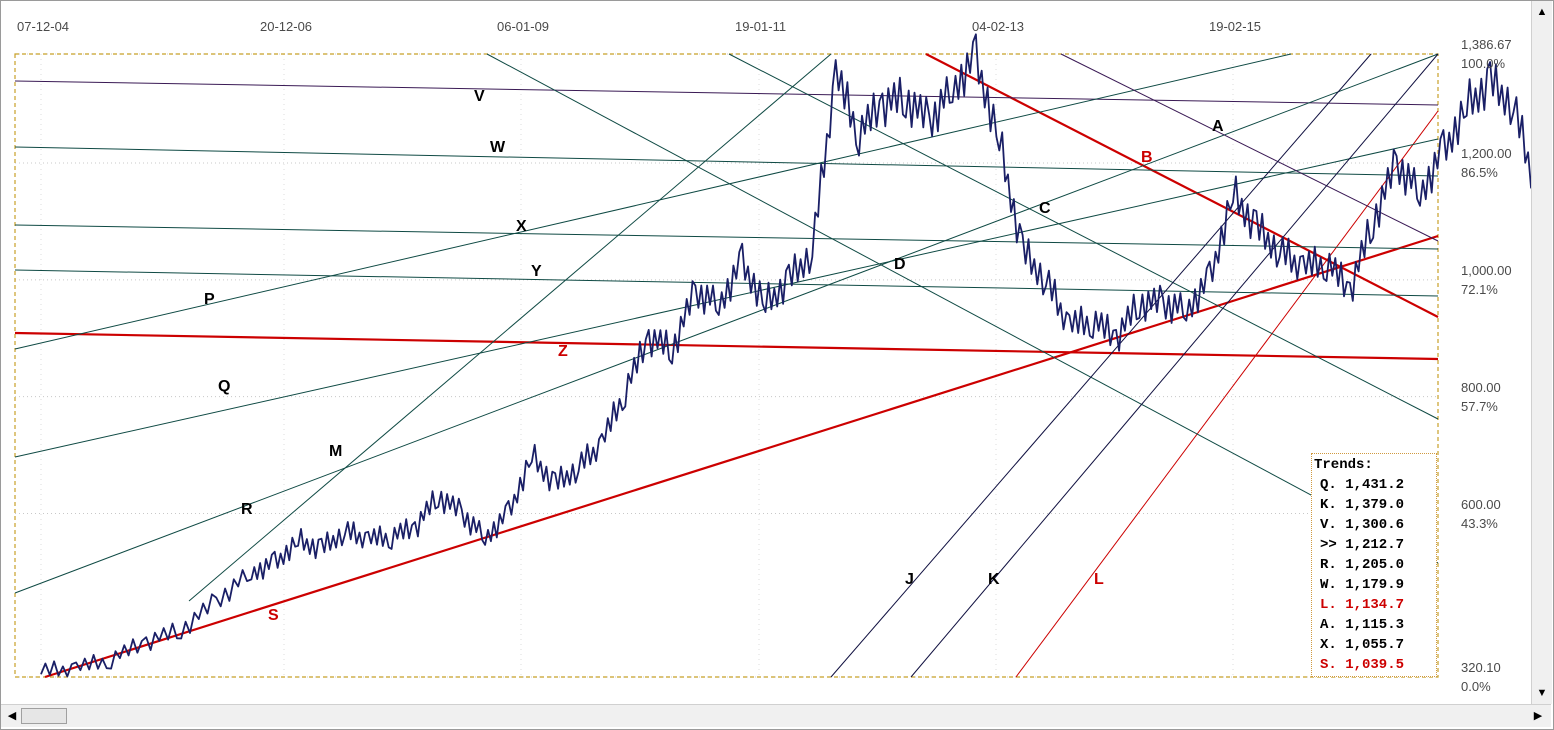 The height and width of the screenshot is (730, 1554). I want to click on trendline-label-m: M, so click(336, 451).